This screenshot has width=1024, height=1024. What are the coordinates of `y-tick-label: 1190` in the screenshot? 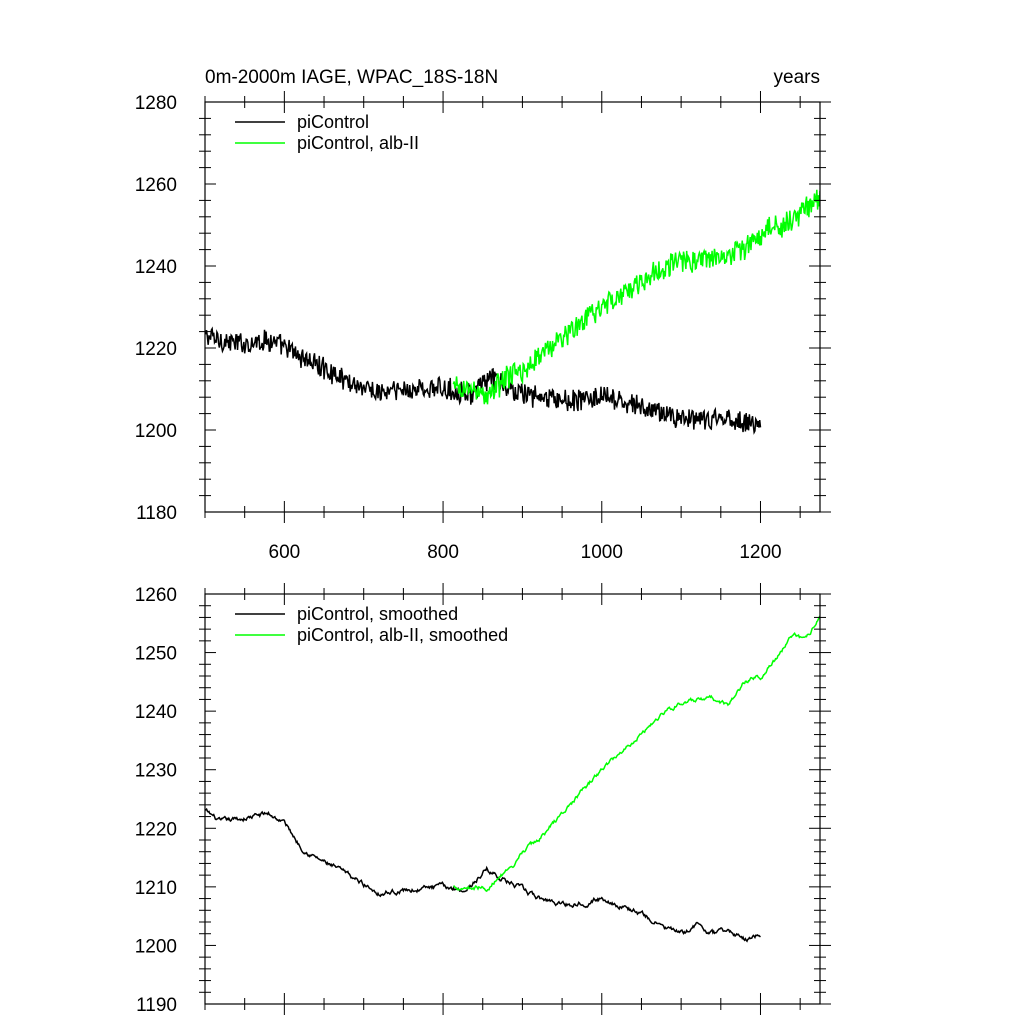 It's located at (156, 1005).